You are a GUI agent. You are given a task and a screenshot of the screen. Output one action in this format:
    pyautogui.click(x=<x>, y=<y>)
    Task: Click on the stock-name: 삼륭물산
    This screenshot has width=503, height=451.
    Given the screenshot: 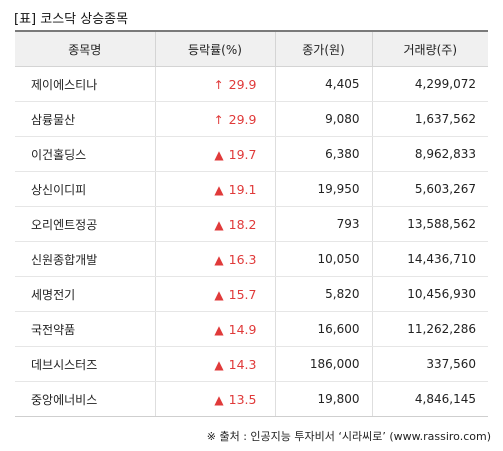 What is the action you would take?
    pyautogui.click(x=85, y=119)
    